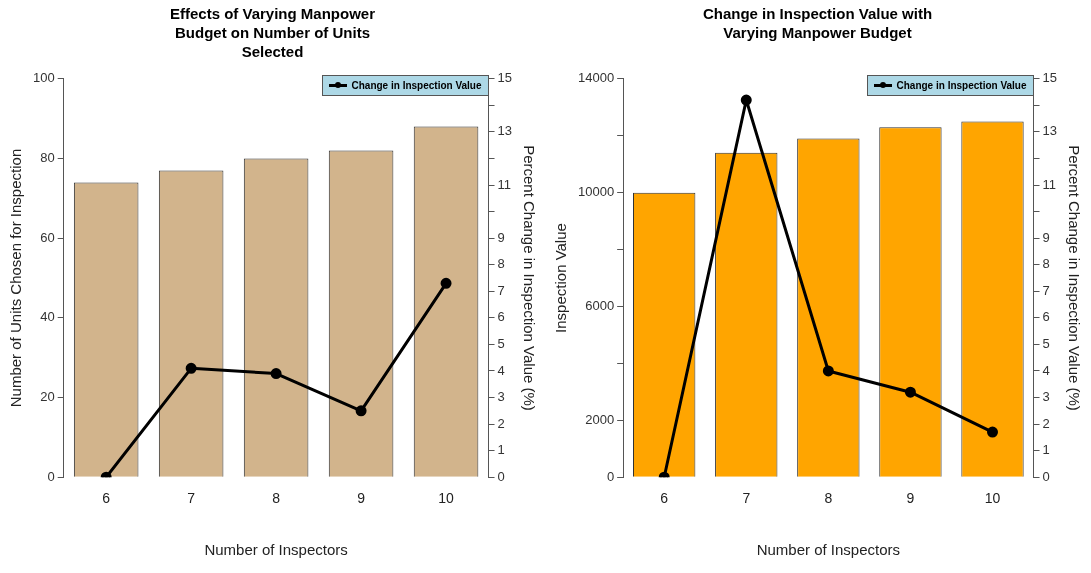 Image resolution: width=1091 pixels, height=573 pixels. I want to click on y-tick-label: 20, so click(47, 397).